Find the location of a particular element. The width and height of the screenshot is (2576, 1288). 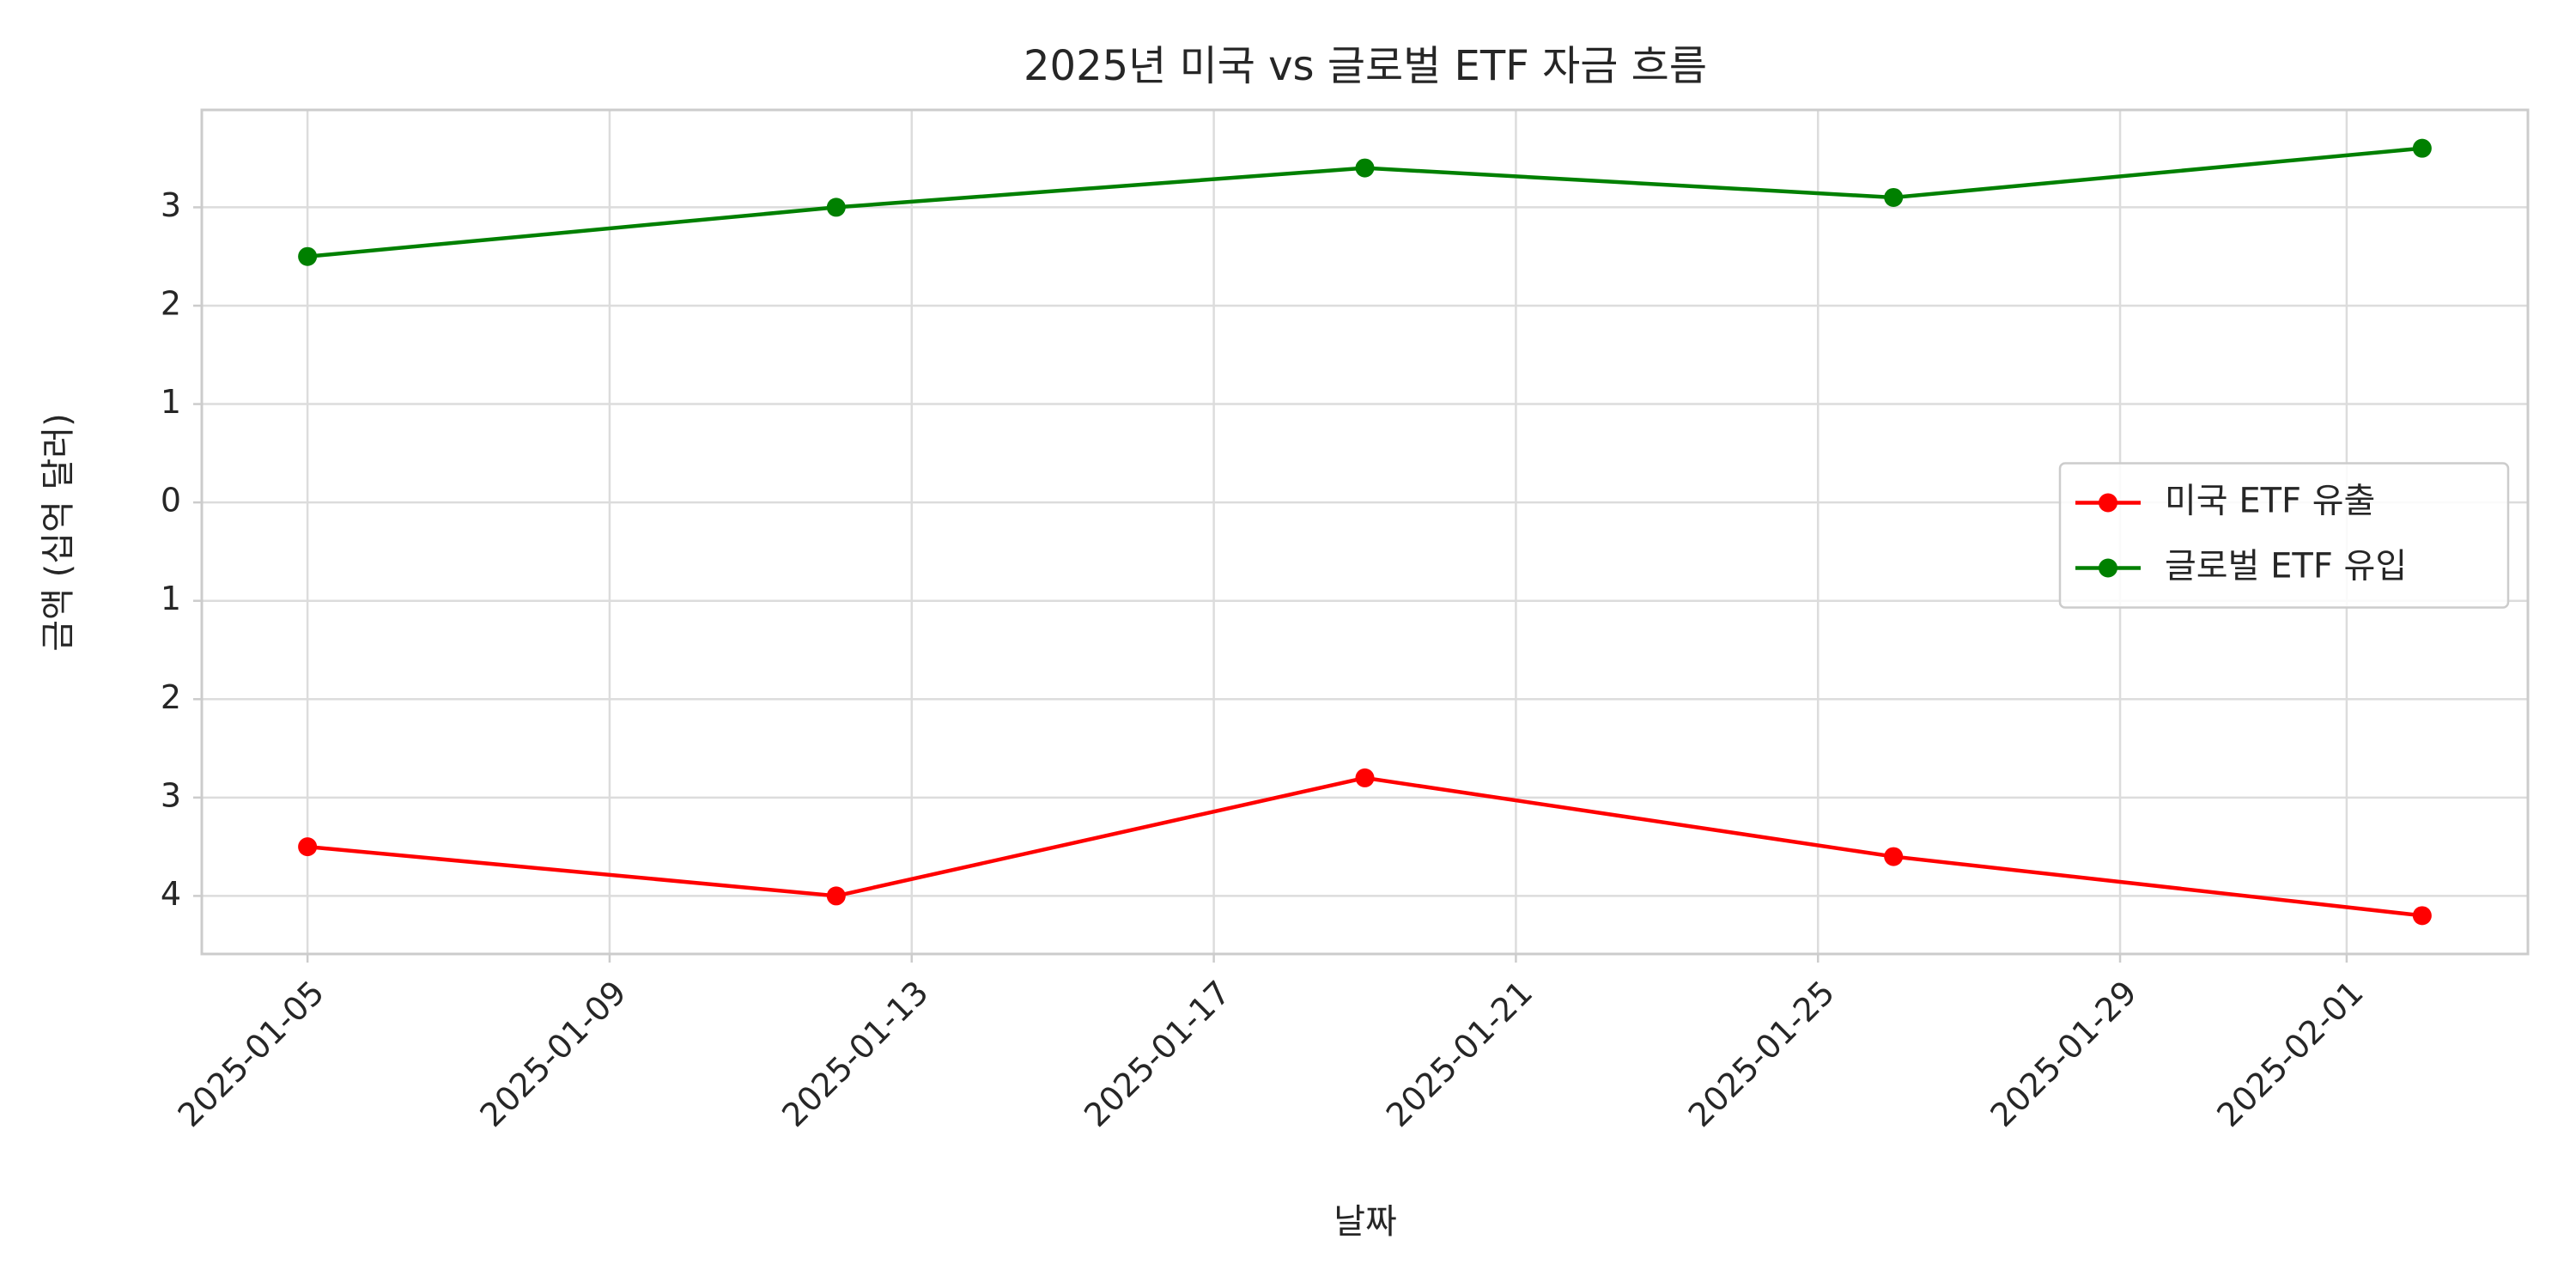

y-tick-label: 0 is located at coordinates (171, 501).